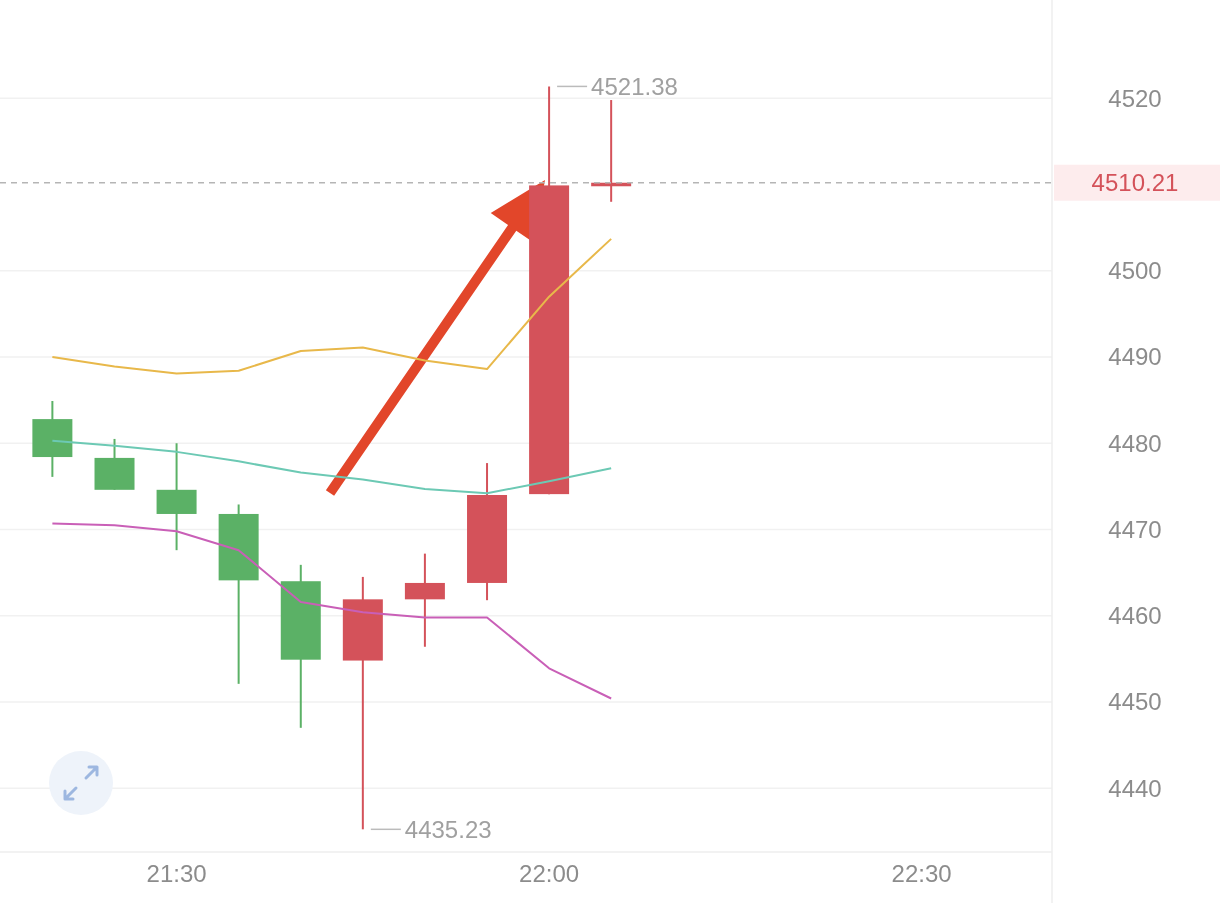 This screenshot has height=903, width=1220. Describe the element at coordinates (1135, 183) in the screenshot. I see `ref-line-label: 4510.21` at that location.